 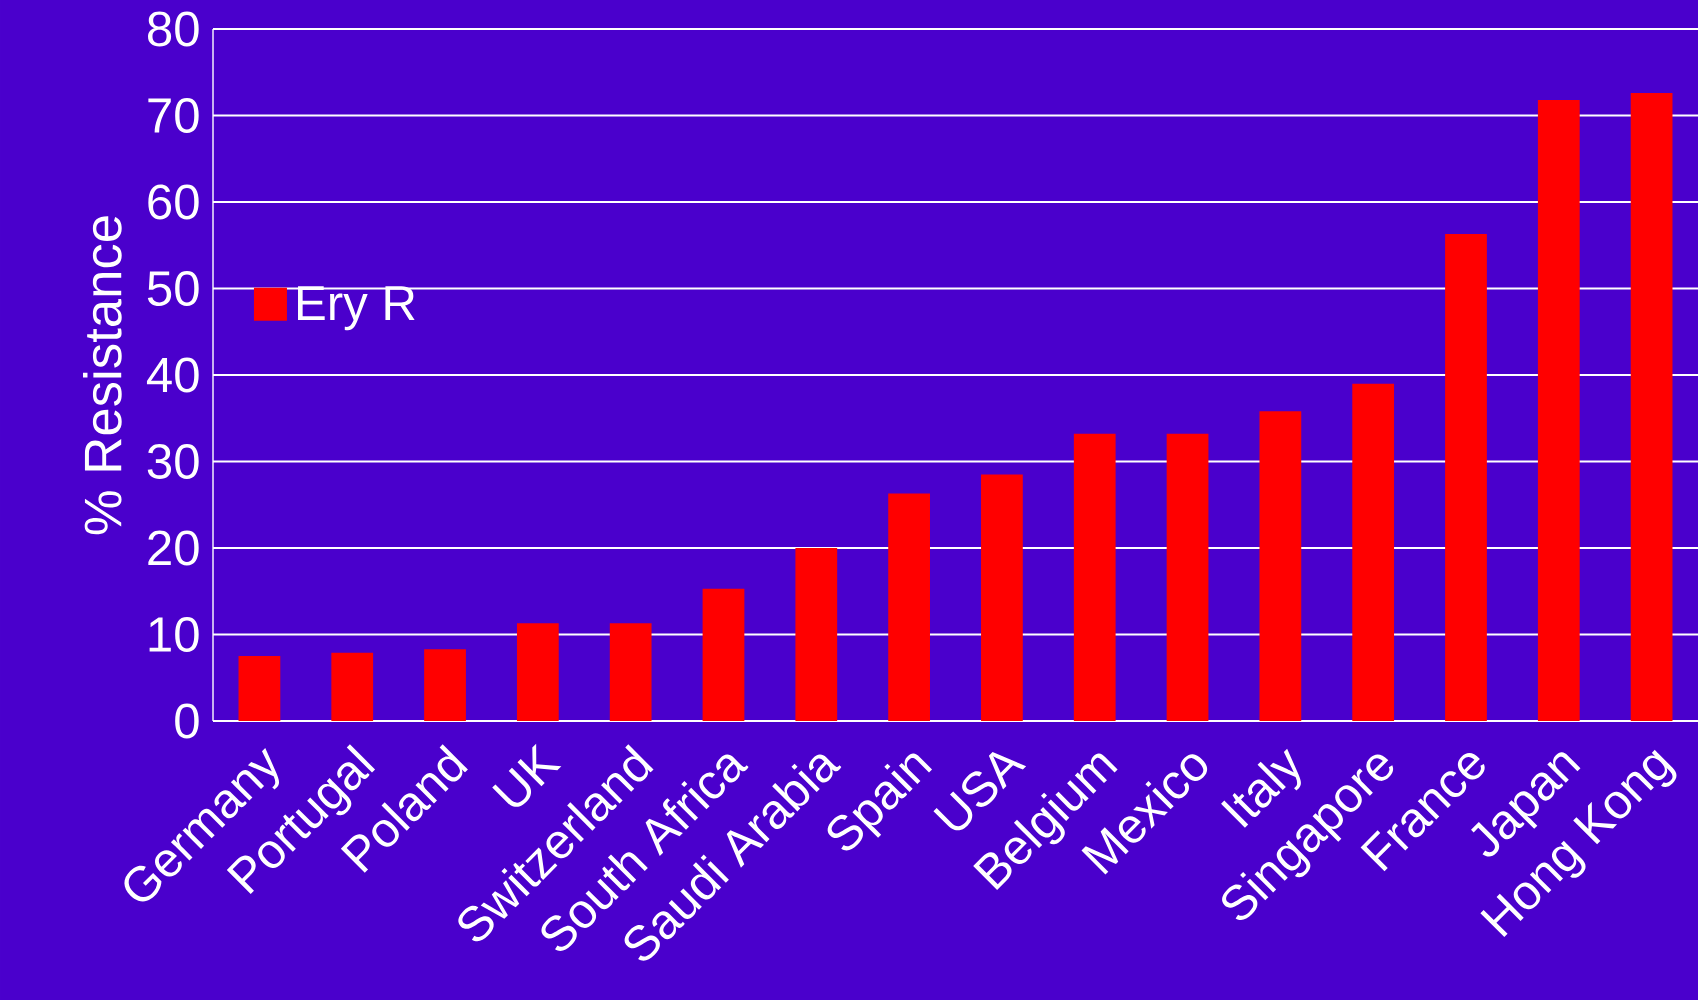 What do you see at coordinates (173, 461) in the screenshot?
I see `y-tick-label: 30` at bounding box center [173, 461].